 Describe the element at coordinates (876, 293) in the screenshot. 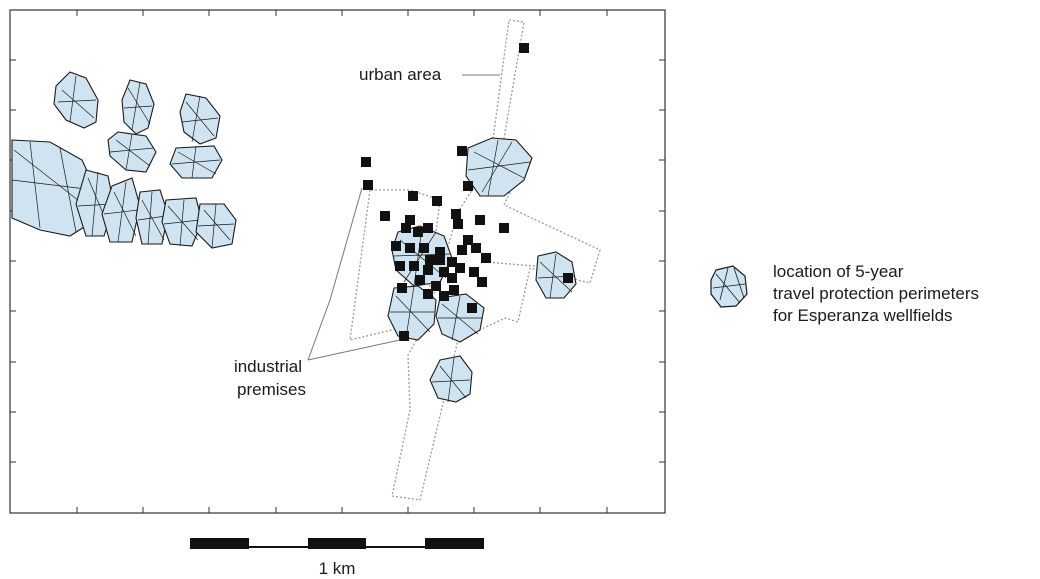

I see `legend-line-2: travel protection perimeters` at that location.